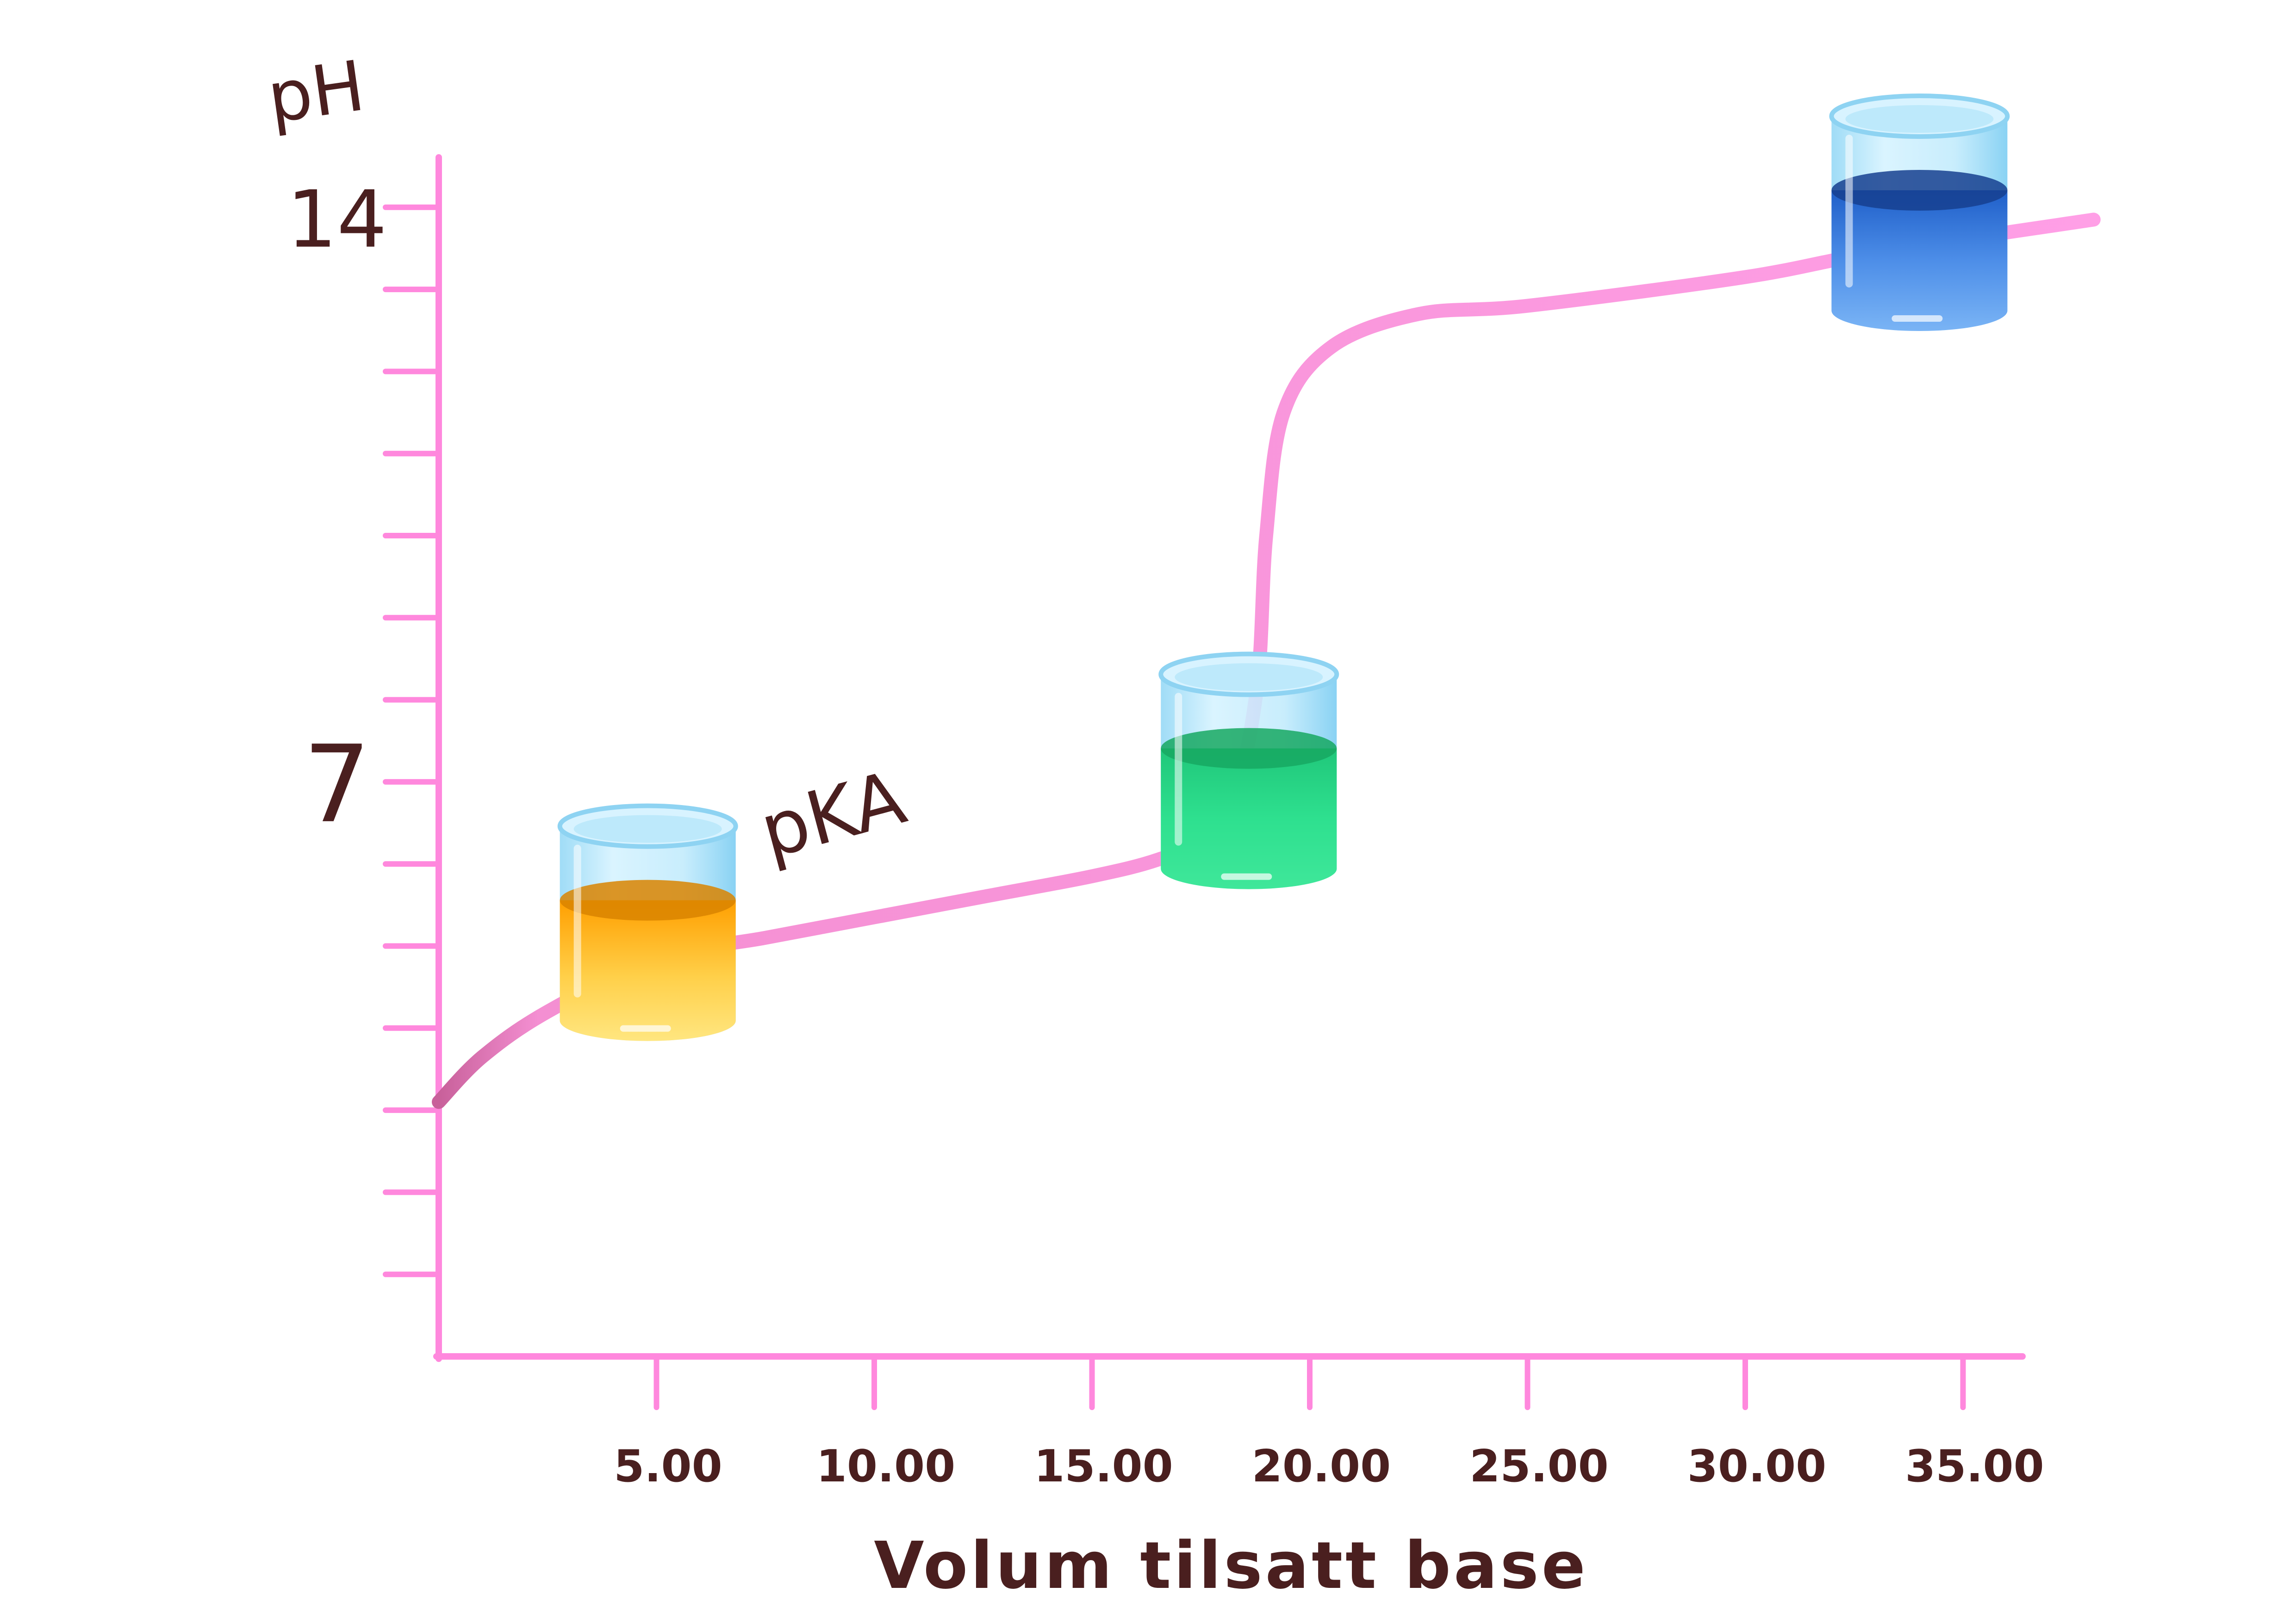 The image size is (2296, 1624). What do you see at coordinates (647, 922) in the screenshot?
I see `indicator-beaker-yellow` at bounding box center [647, 922].